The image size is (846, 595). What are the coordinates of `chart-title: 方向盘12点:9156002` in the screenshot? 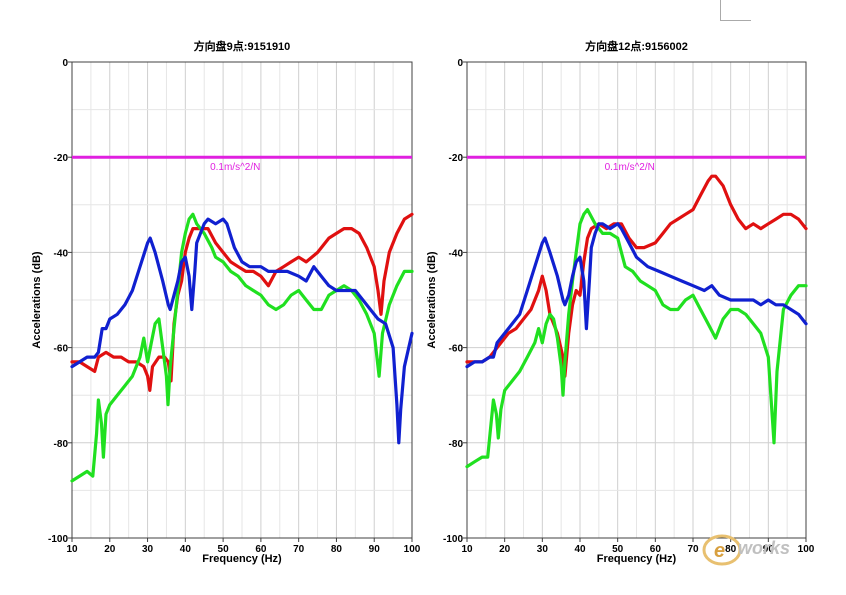 It's located at (636, 46).